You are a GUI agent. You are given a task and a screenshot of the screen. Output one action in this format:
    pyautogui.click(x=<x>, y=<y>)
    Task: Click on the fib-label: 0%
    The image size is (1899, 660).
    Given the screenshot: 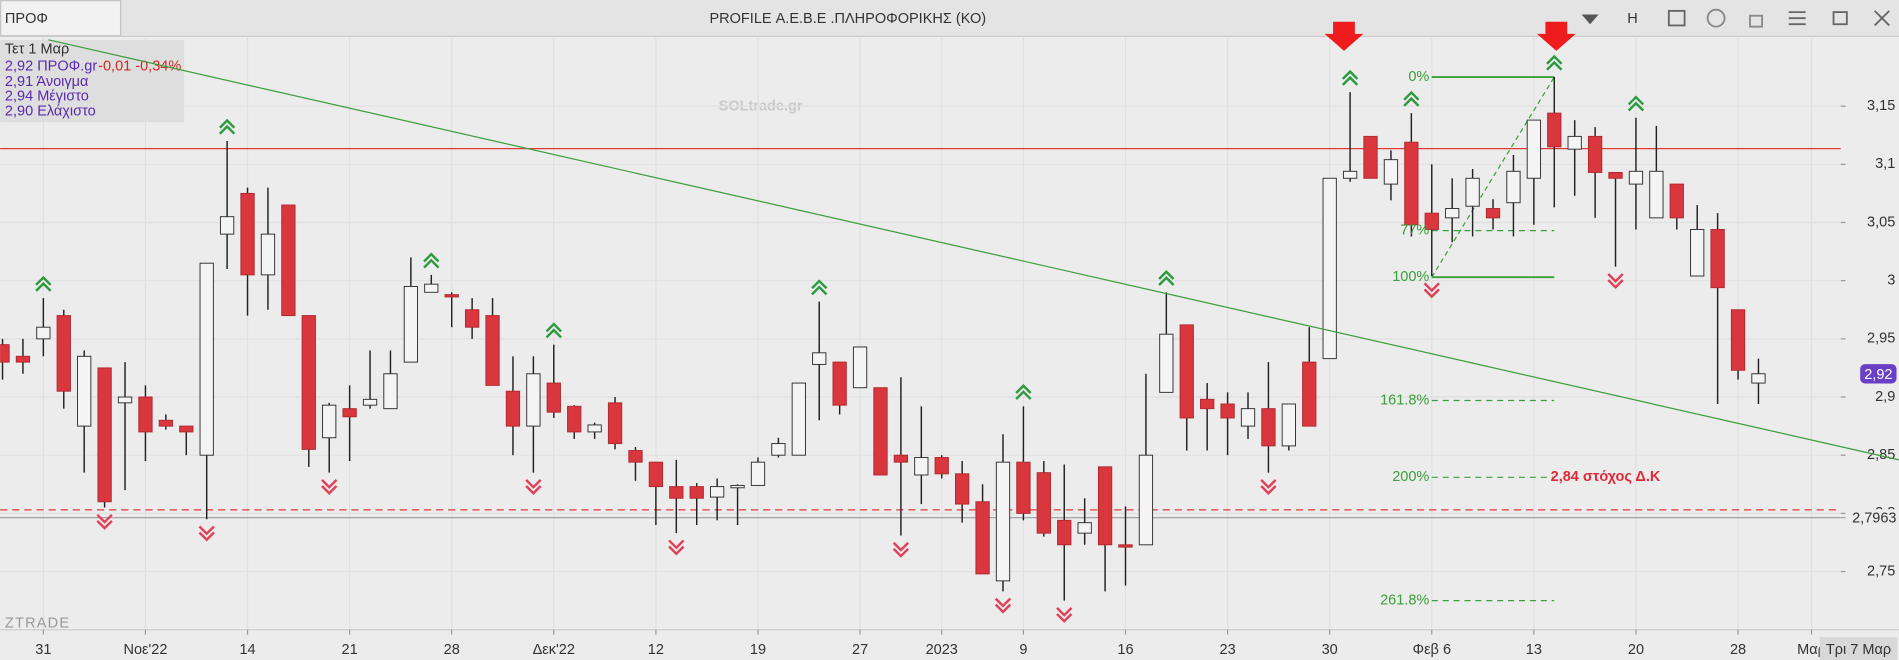 What is the action you would take?
    pyautogui.click(x=1418, y=77)
    